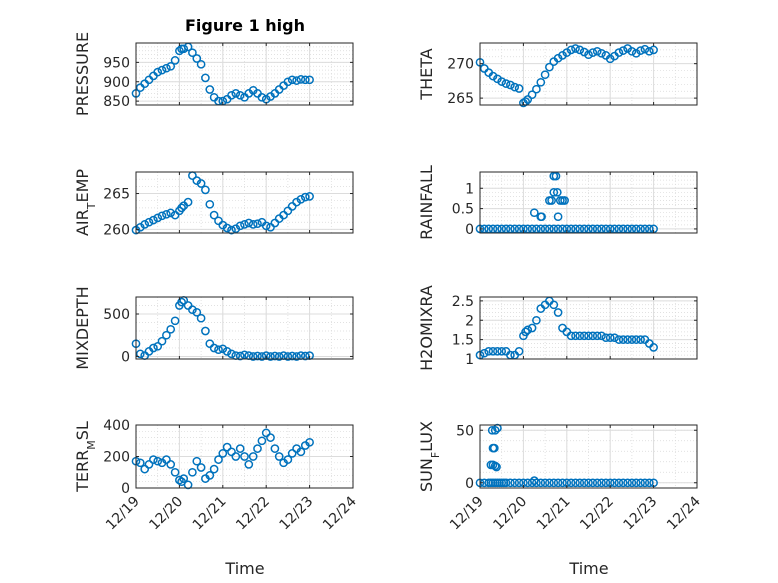 The width and height of the screenshot is (778, 583). What do you see at coordinates (426, 202) in the screenshot?
I see `y-axis-label-main: RAINFALL` at bounding box center [426, 202].